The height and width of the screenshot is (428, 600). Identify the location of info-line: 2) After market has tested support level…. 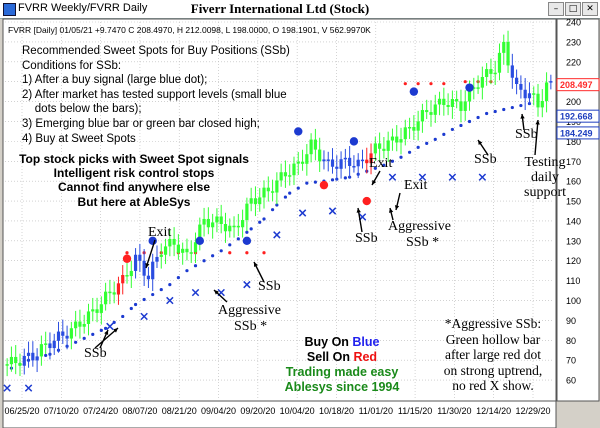
(154, 94).